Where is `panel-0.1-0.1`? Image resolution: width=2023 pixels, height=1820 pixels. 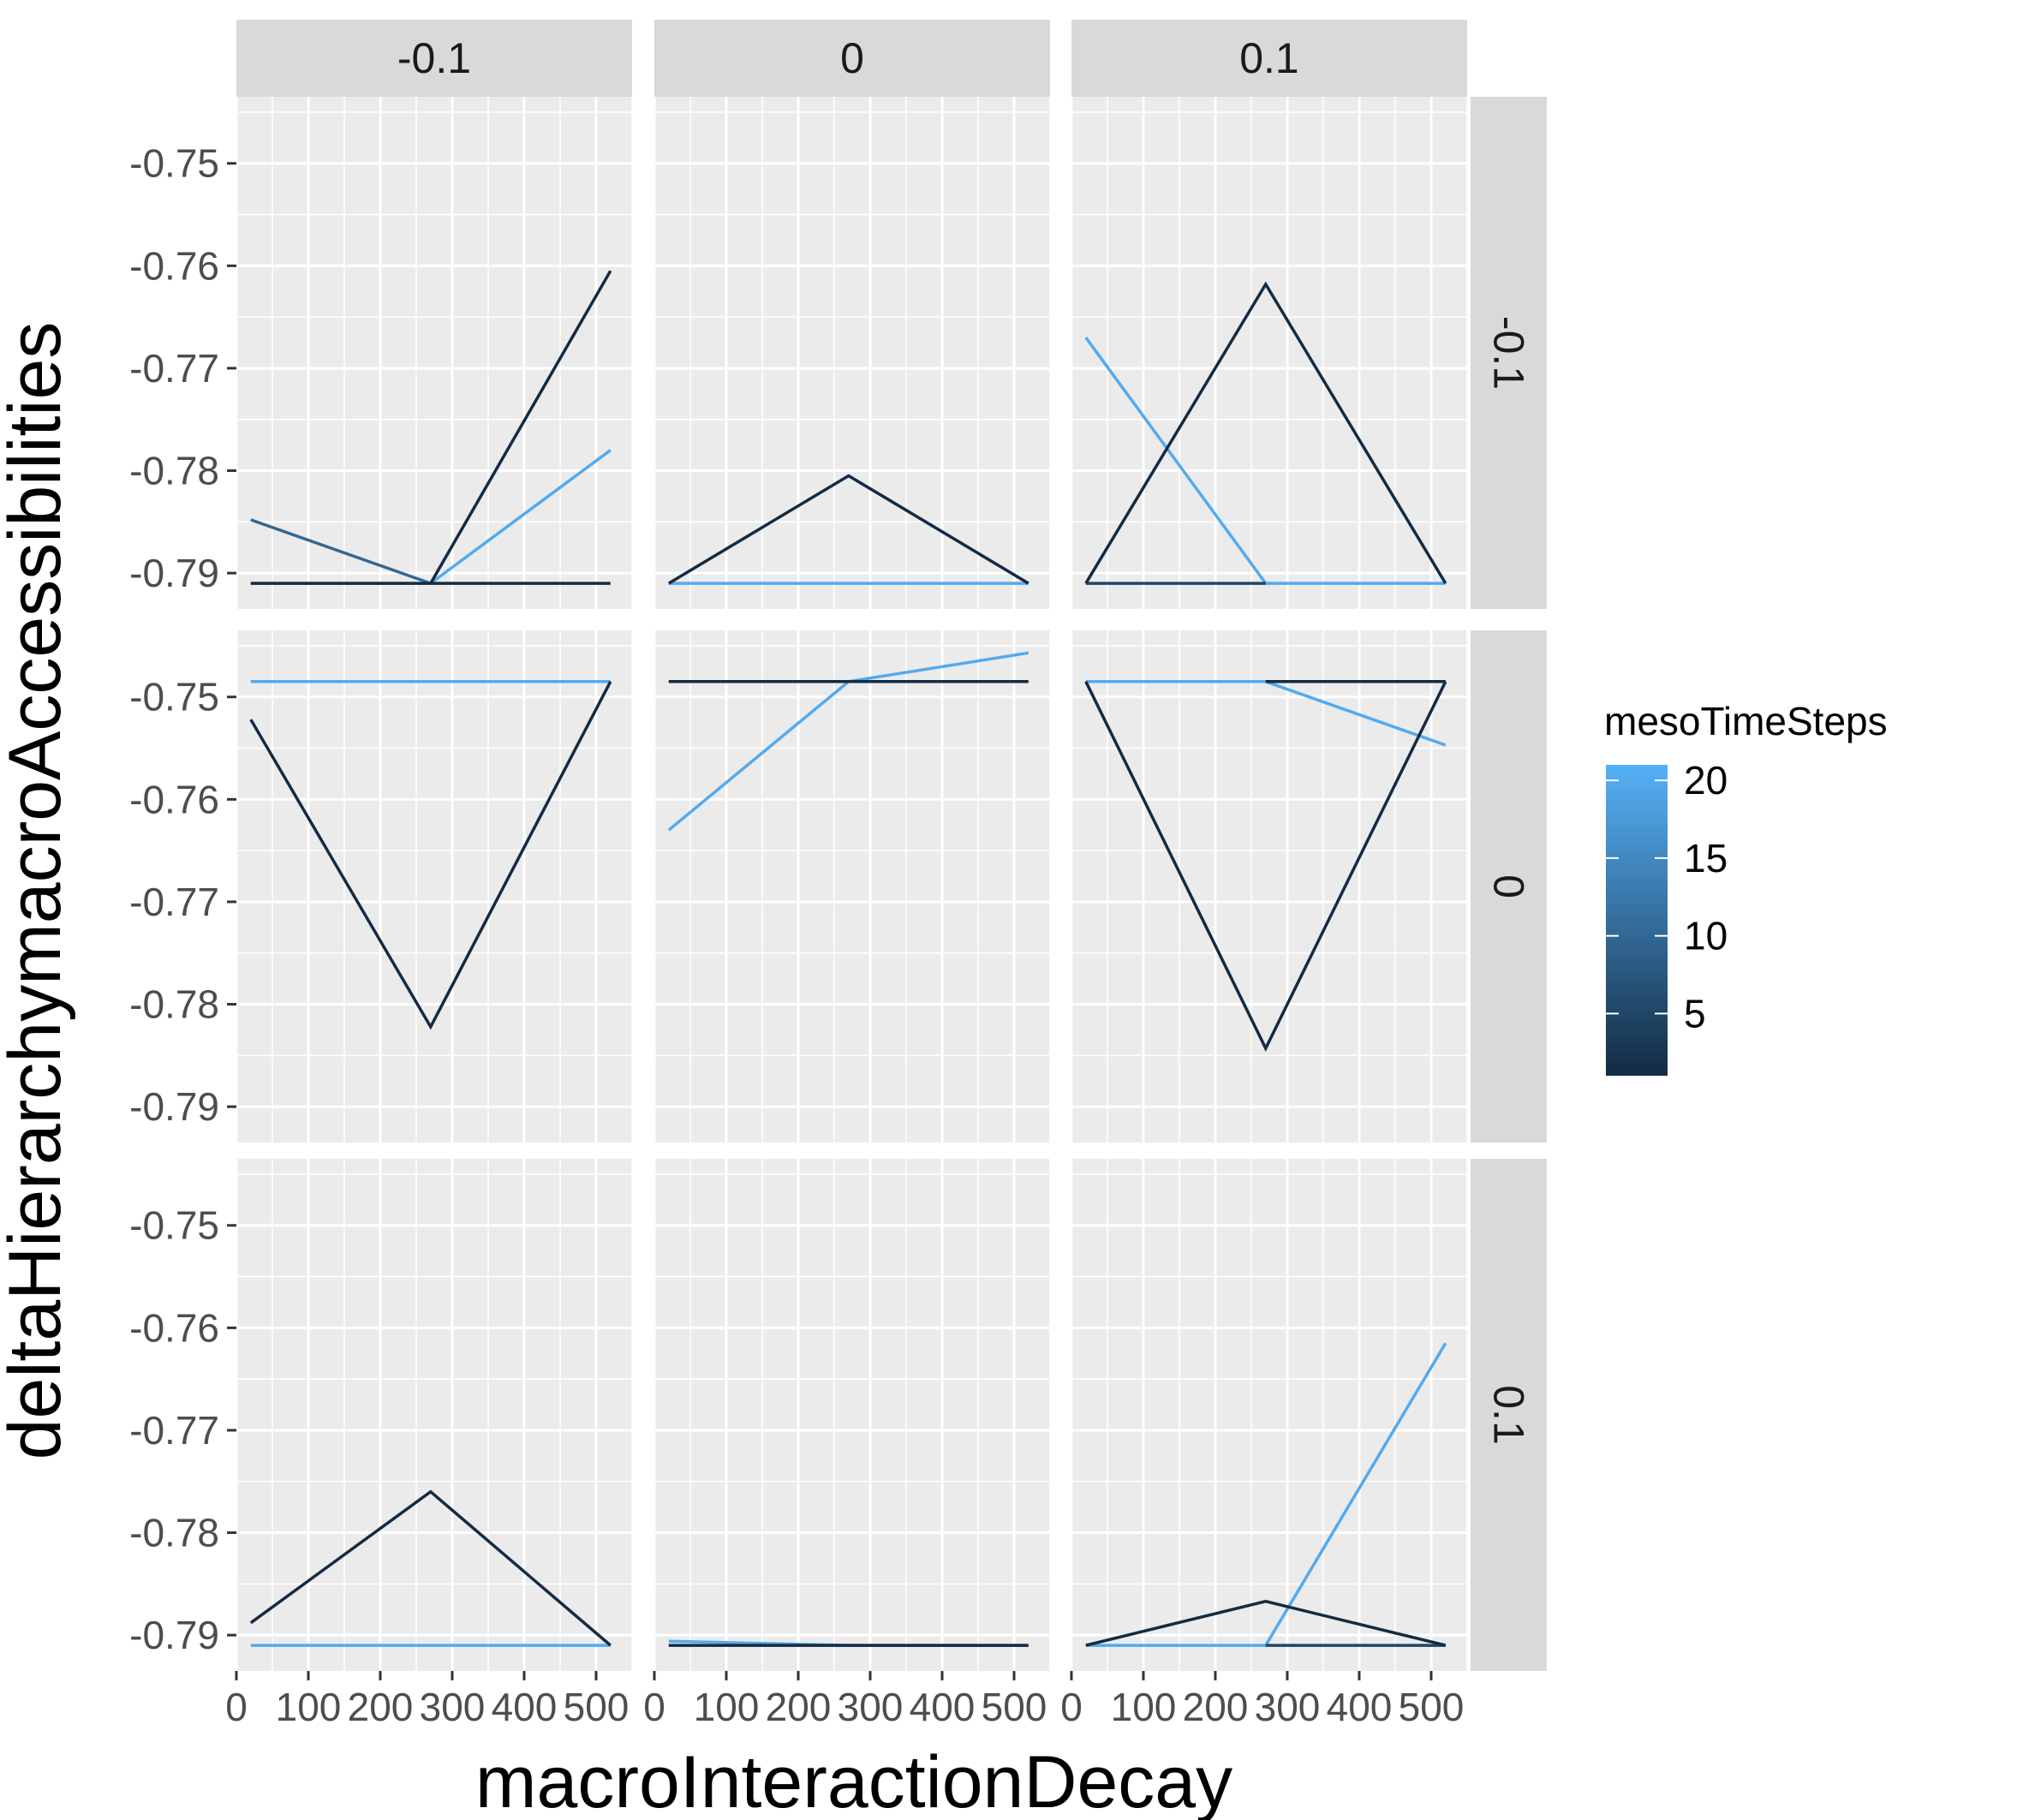 panel-0.1-0.1 is located at coordinates (1269, 1415).